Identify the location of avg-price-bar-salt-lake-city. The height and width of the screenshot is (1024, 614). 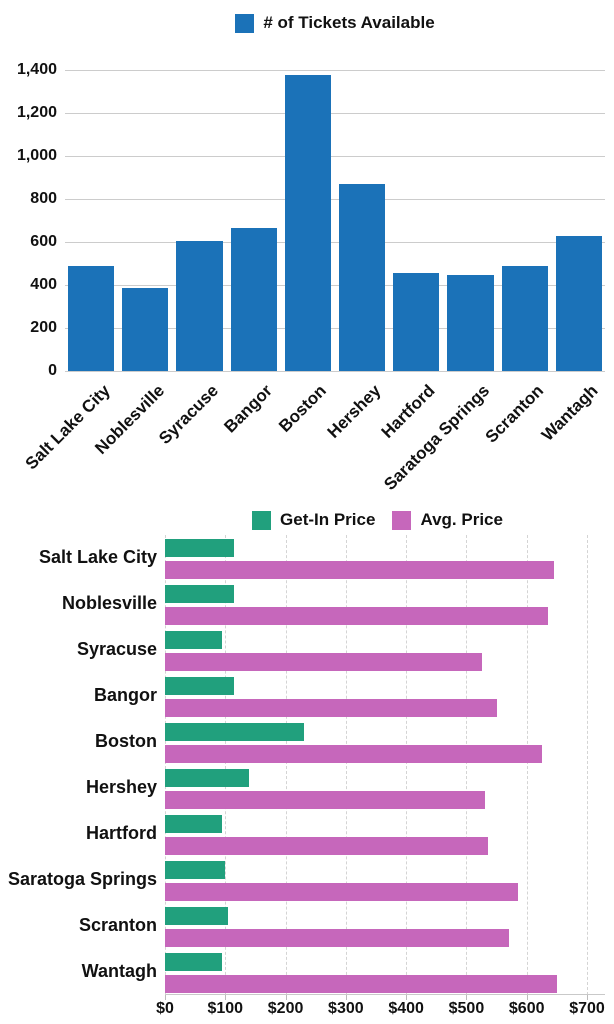
(359, 570).